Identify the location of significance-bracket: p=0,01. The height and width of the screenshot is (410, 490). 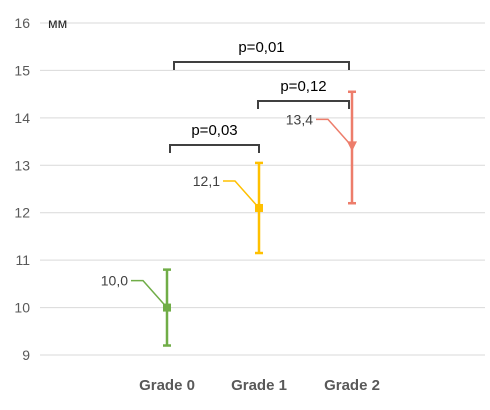
(261, 54).